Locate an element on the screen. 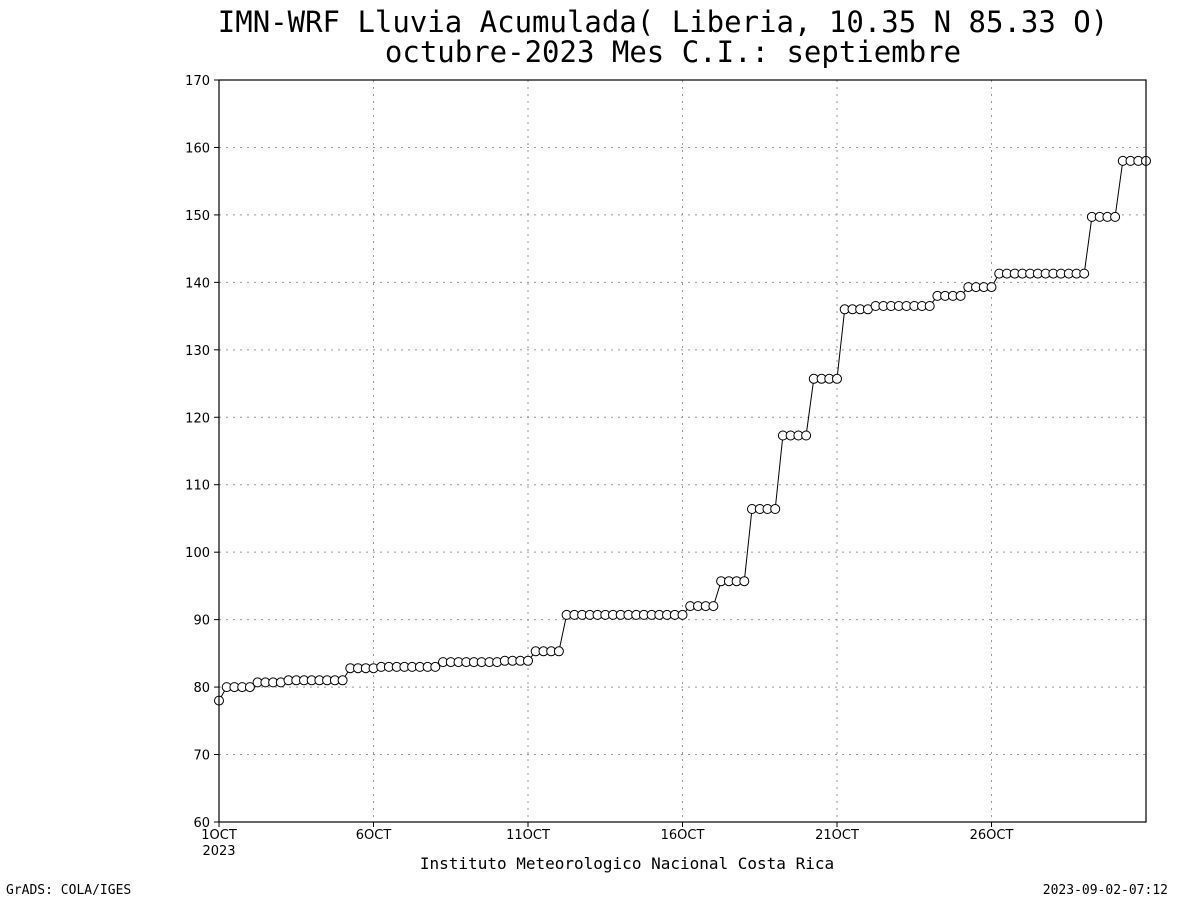 Image resolution: width=1200 pixels, height=900 pixels. y-tick-label: 80 is located at coordinates (201, 688).